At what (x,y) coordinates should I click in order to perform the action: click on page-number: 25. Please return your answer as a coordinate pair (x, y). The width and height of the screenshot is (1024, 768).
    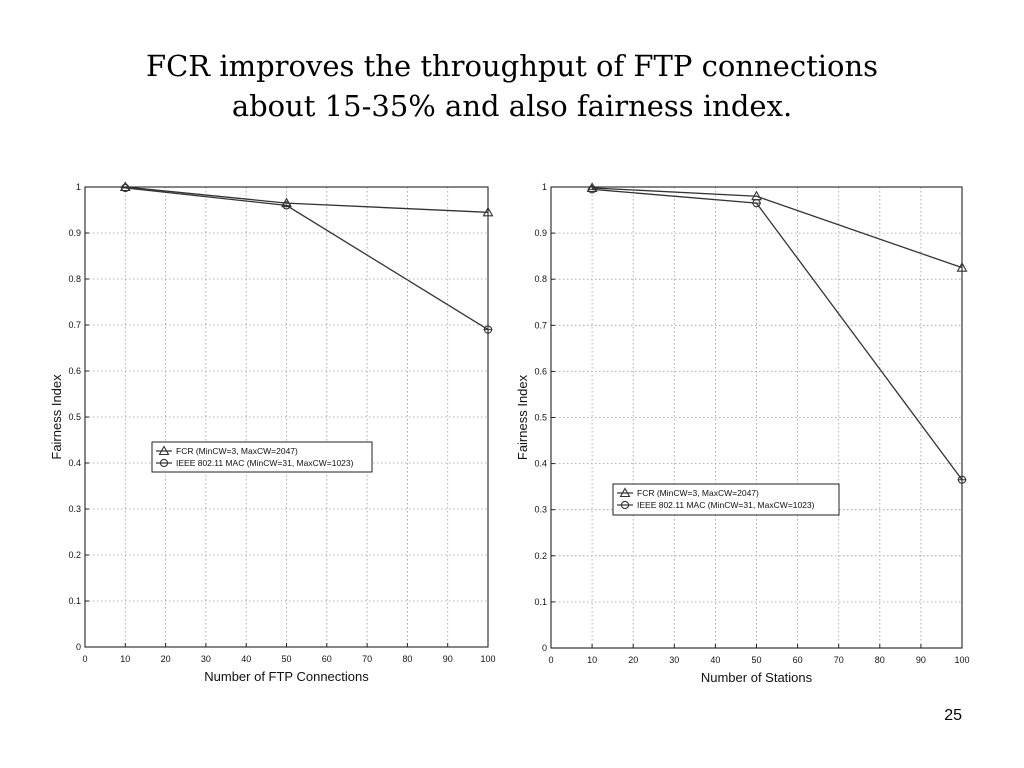
    Looking at the image, I should click on (953, 715).